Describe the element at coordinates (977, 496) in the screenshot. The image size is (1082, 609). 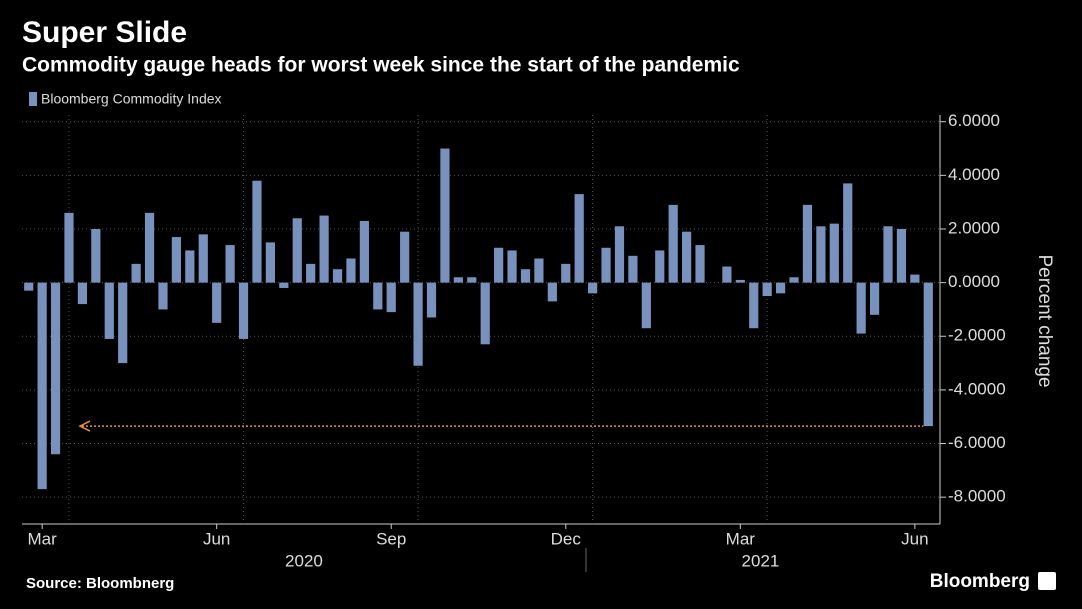
I see `y-tick-label: -8.0000` at that location.